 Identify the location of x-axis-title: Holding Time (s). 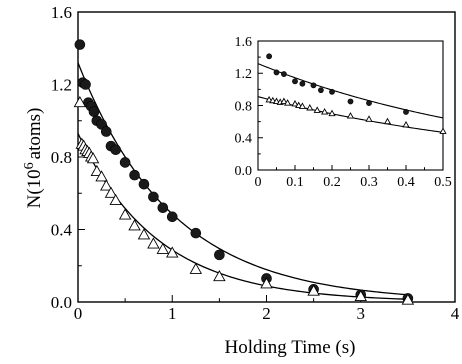
(290, 347).